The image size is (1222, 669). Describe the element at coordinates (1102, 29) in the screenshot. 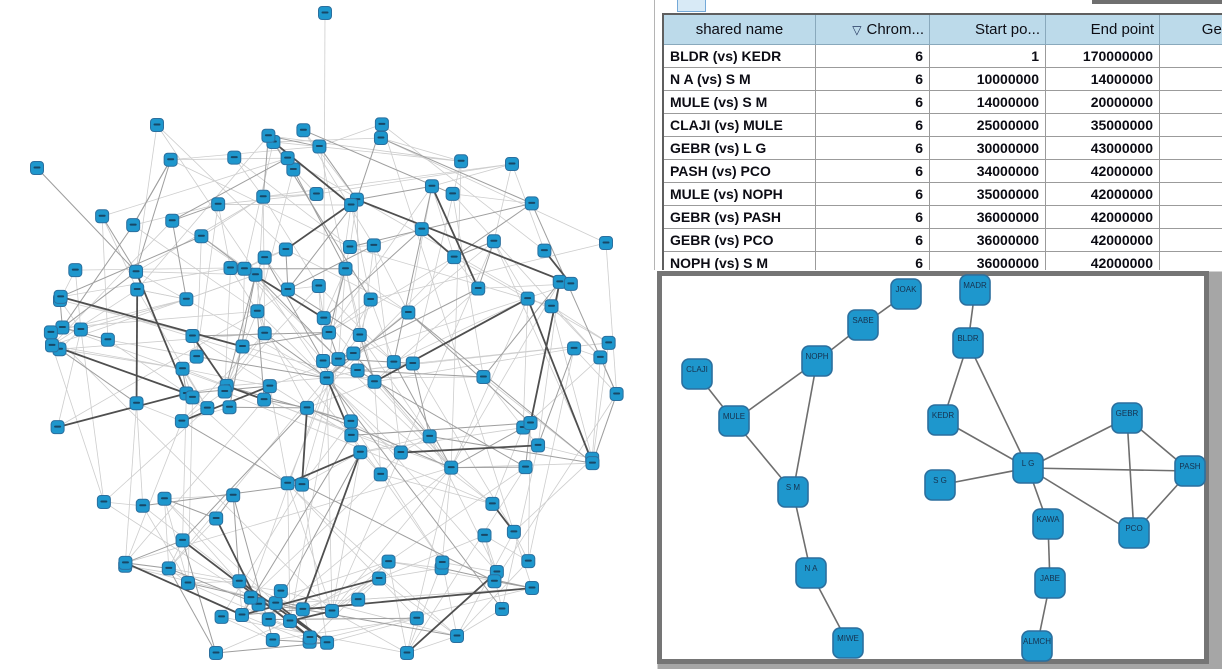

I see `column-header-end-point: End point` at that location.